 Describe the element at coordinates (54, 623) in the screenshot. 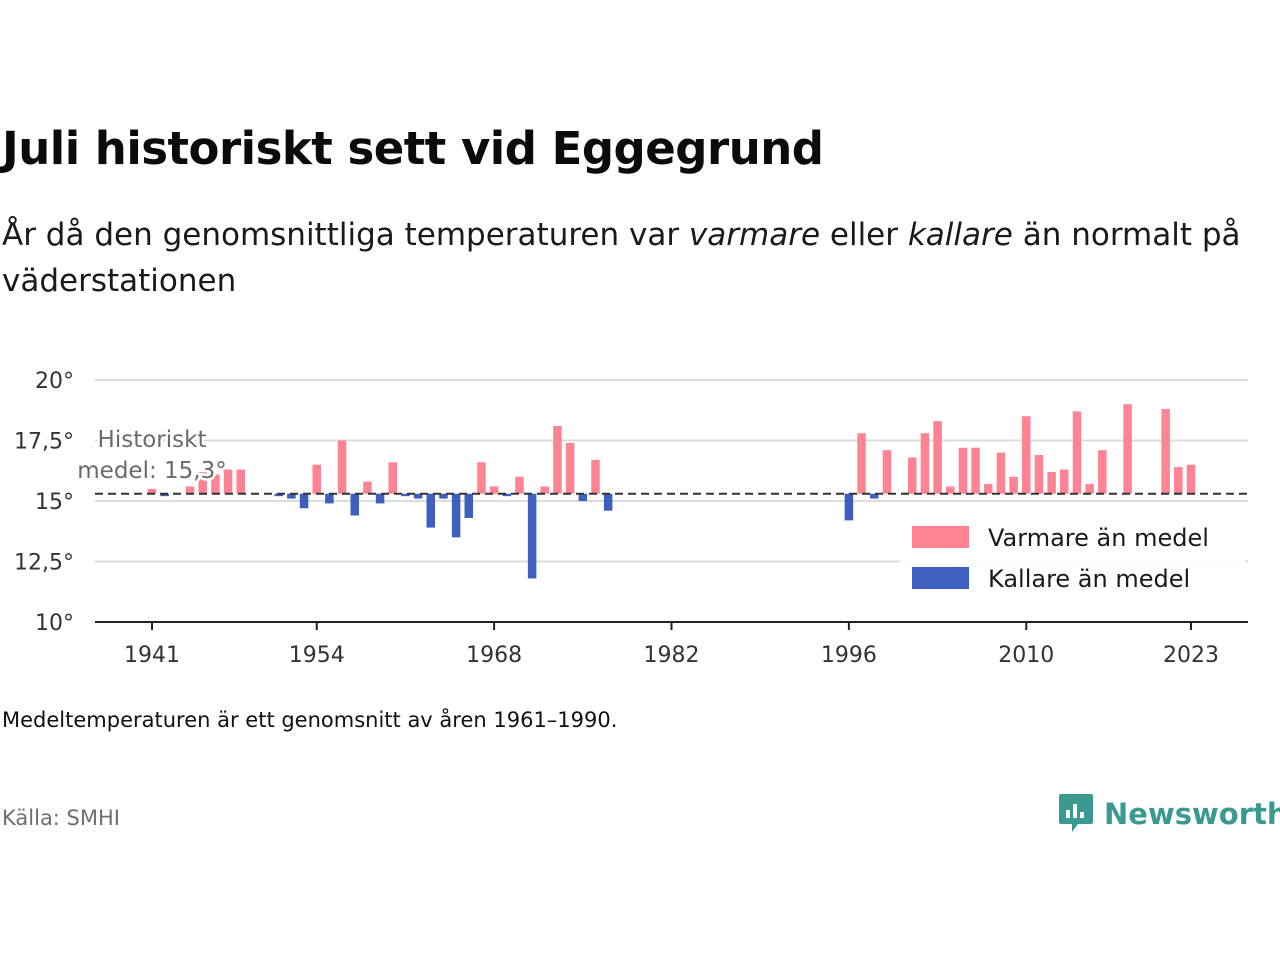

I see `y-tick-label: 10°` at that location.